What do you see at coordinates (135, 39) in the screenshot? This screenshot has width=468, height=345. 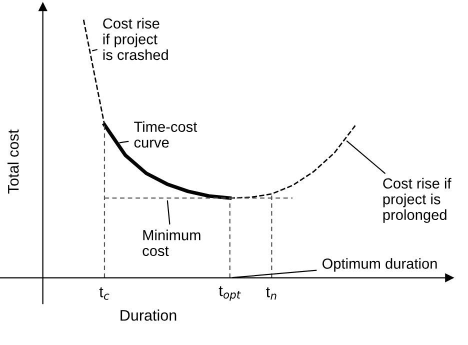 I see `annotation: Cost rise if project is crashed` at bounding box center [135, 39].